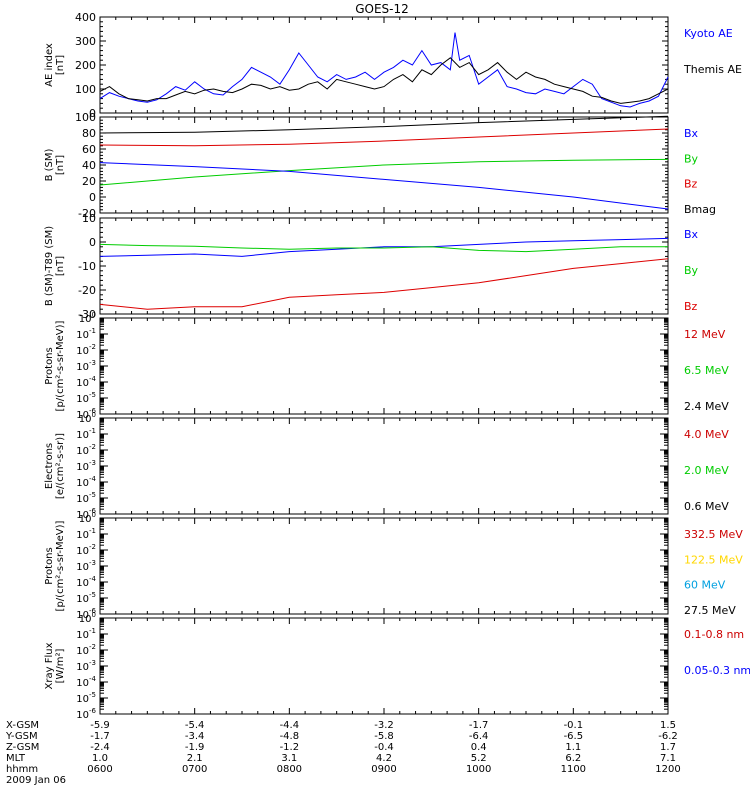 Image resolution: width=750 pixels, height=800 pixels. What do you see at coordinates (574, 736) in the screenshot?
I see `x-row-value: -6.5` at bounding box center [574, 736].